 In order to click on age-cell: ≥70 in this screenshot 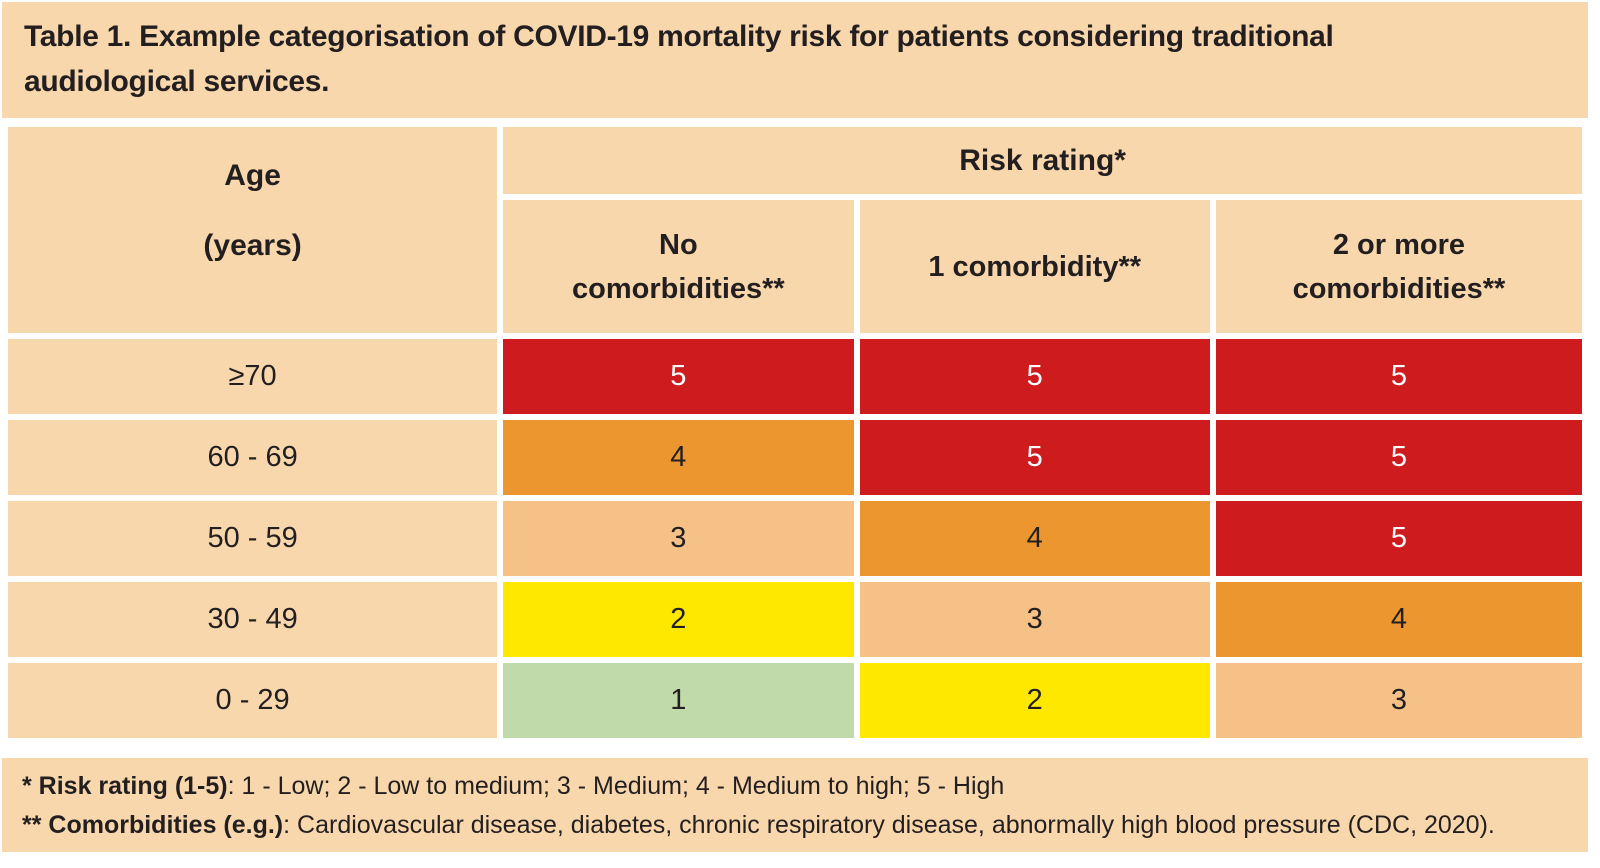, I will do `click(253, 376)`.